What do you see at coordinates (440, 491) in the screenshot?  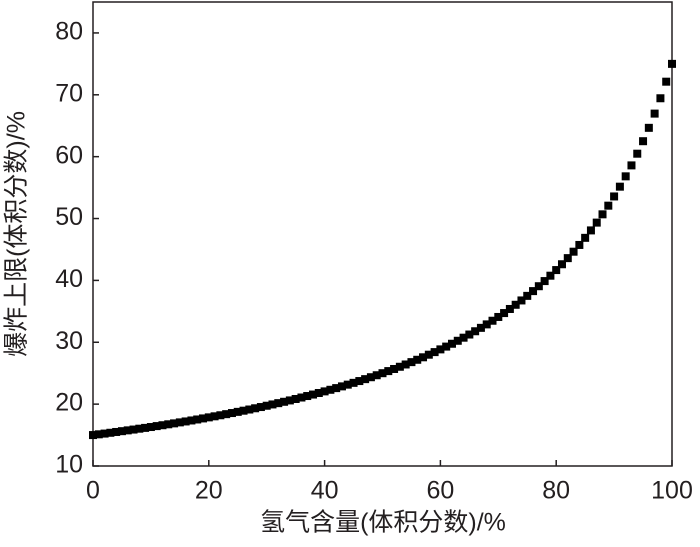 I see `x-tick-label: 60` at bounding box center [440, 491].